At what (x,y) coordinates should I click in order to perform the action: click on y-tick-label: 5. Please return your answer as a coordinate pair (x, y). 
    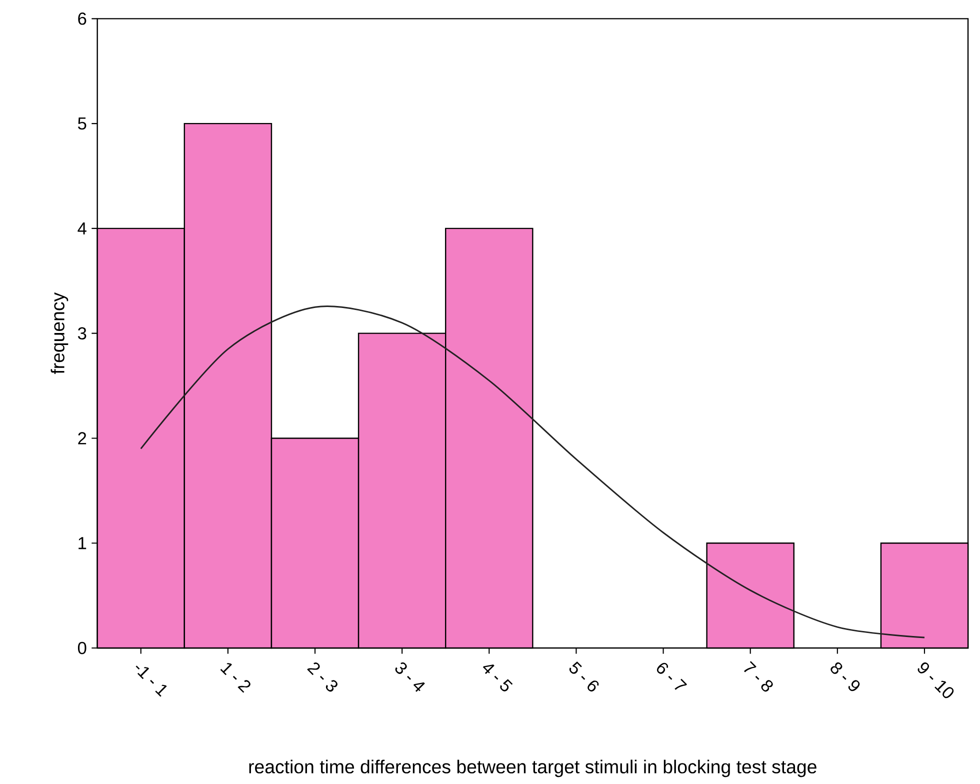
    Looking at the image, I should click on (82, 124).